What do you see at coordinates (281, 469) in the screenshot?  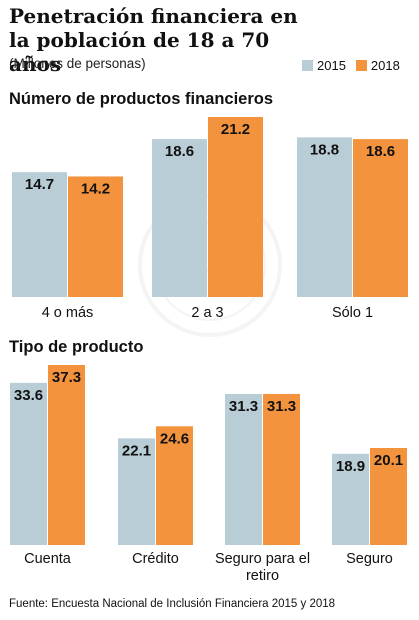 I see `bar-seguro-para-el-retiro-2018` at bounding box center [281, 469].